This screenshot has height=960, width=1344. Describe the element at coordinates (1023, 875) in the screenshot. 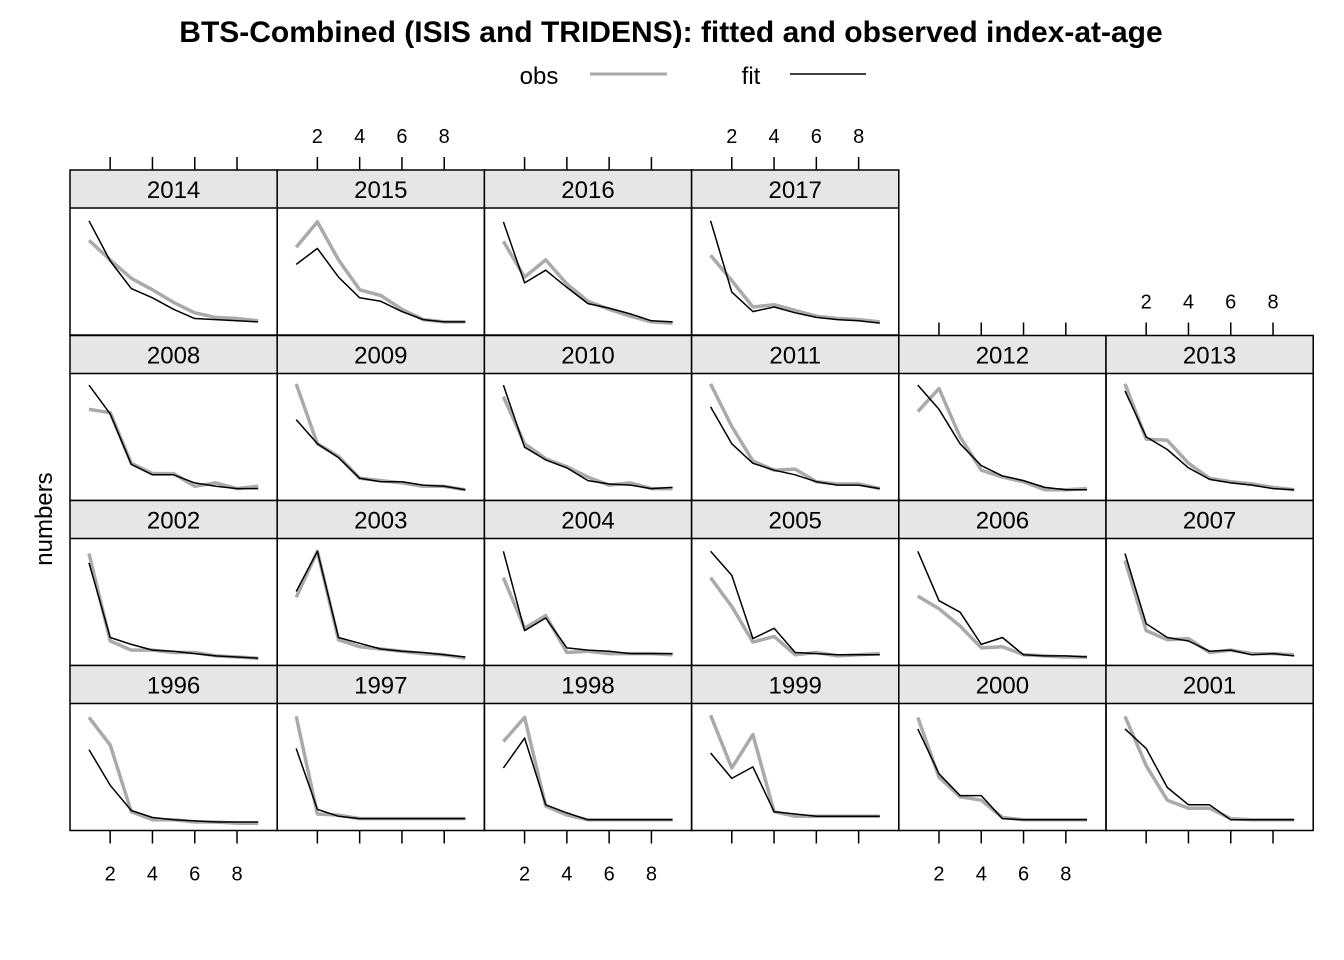

I see `x-tick-label-bottom-4-6: 6` at that location.